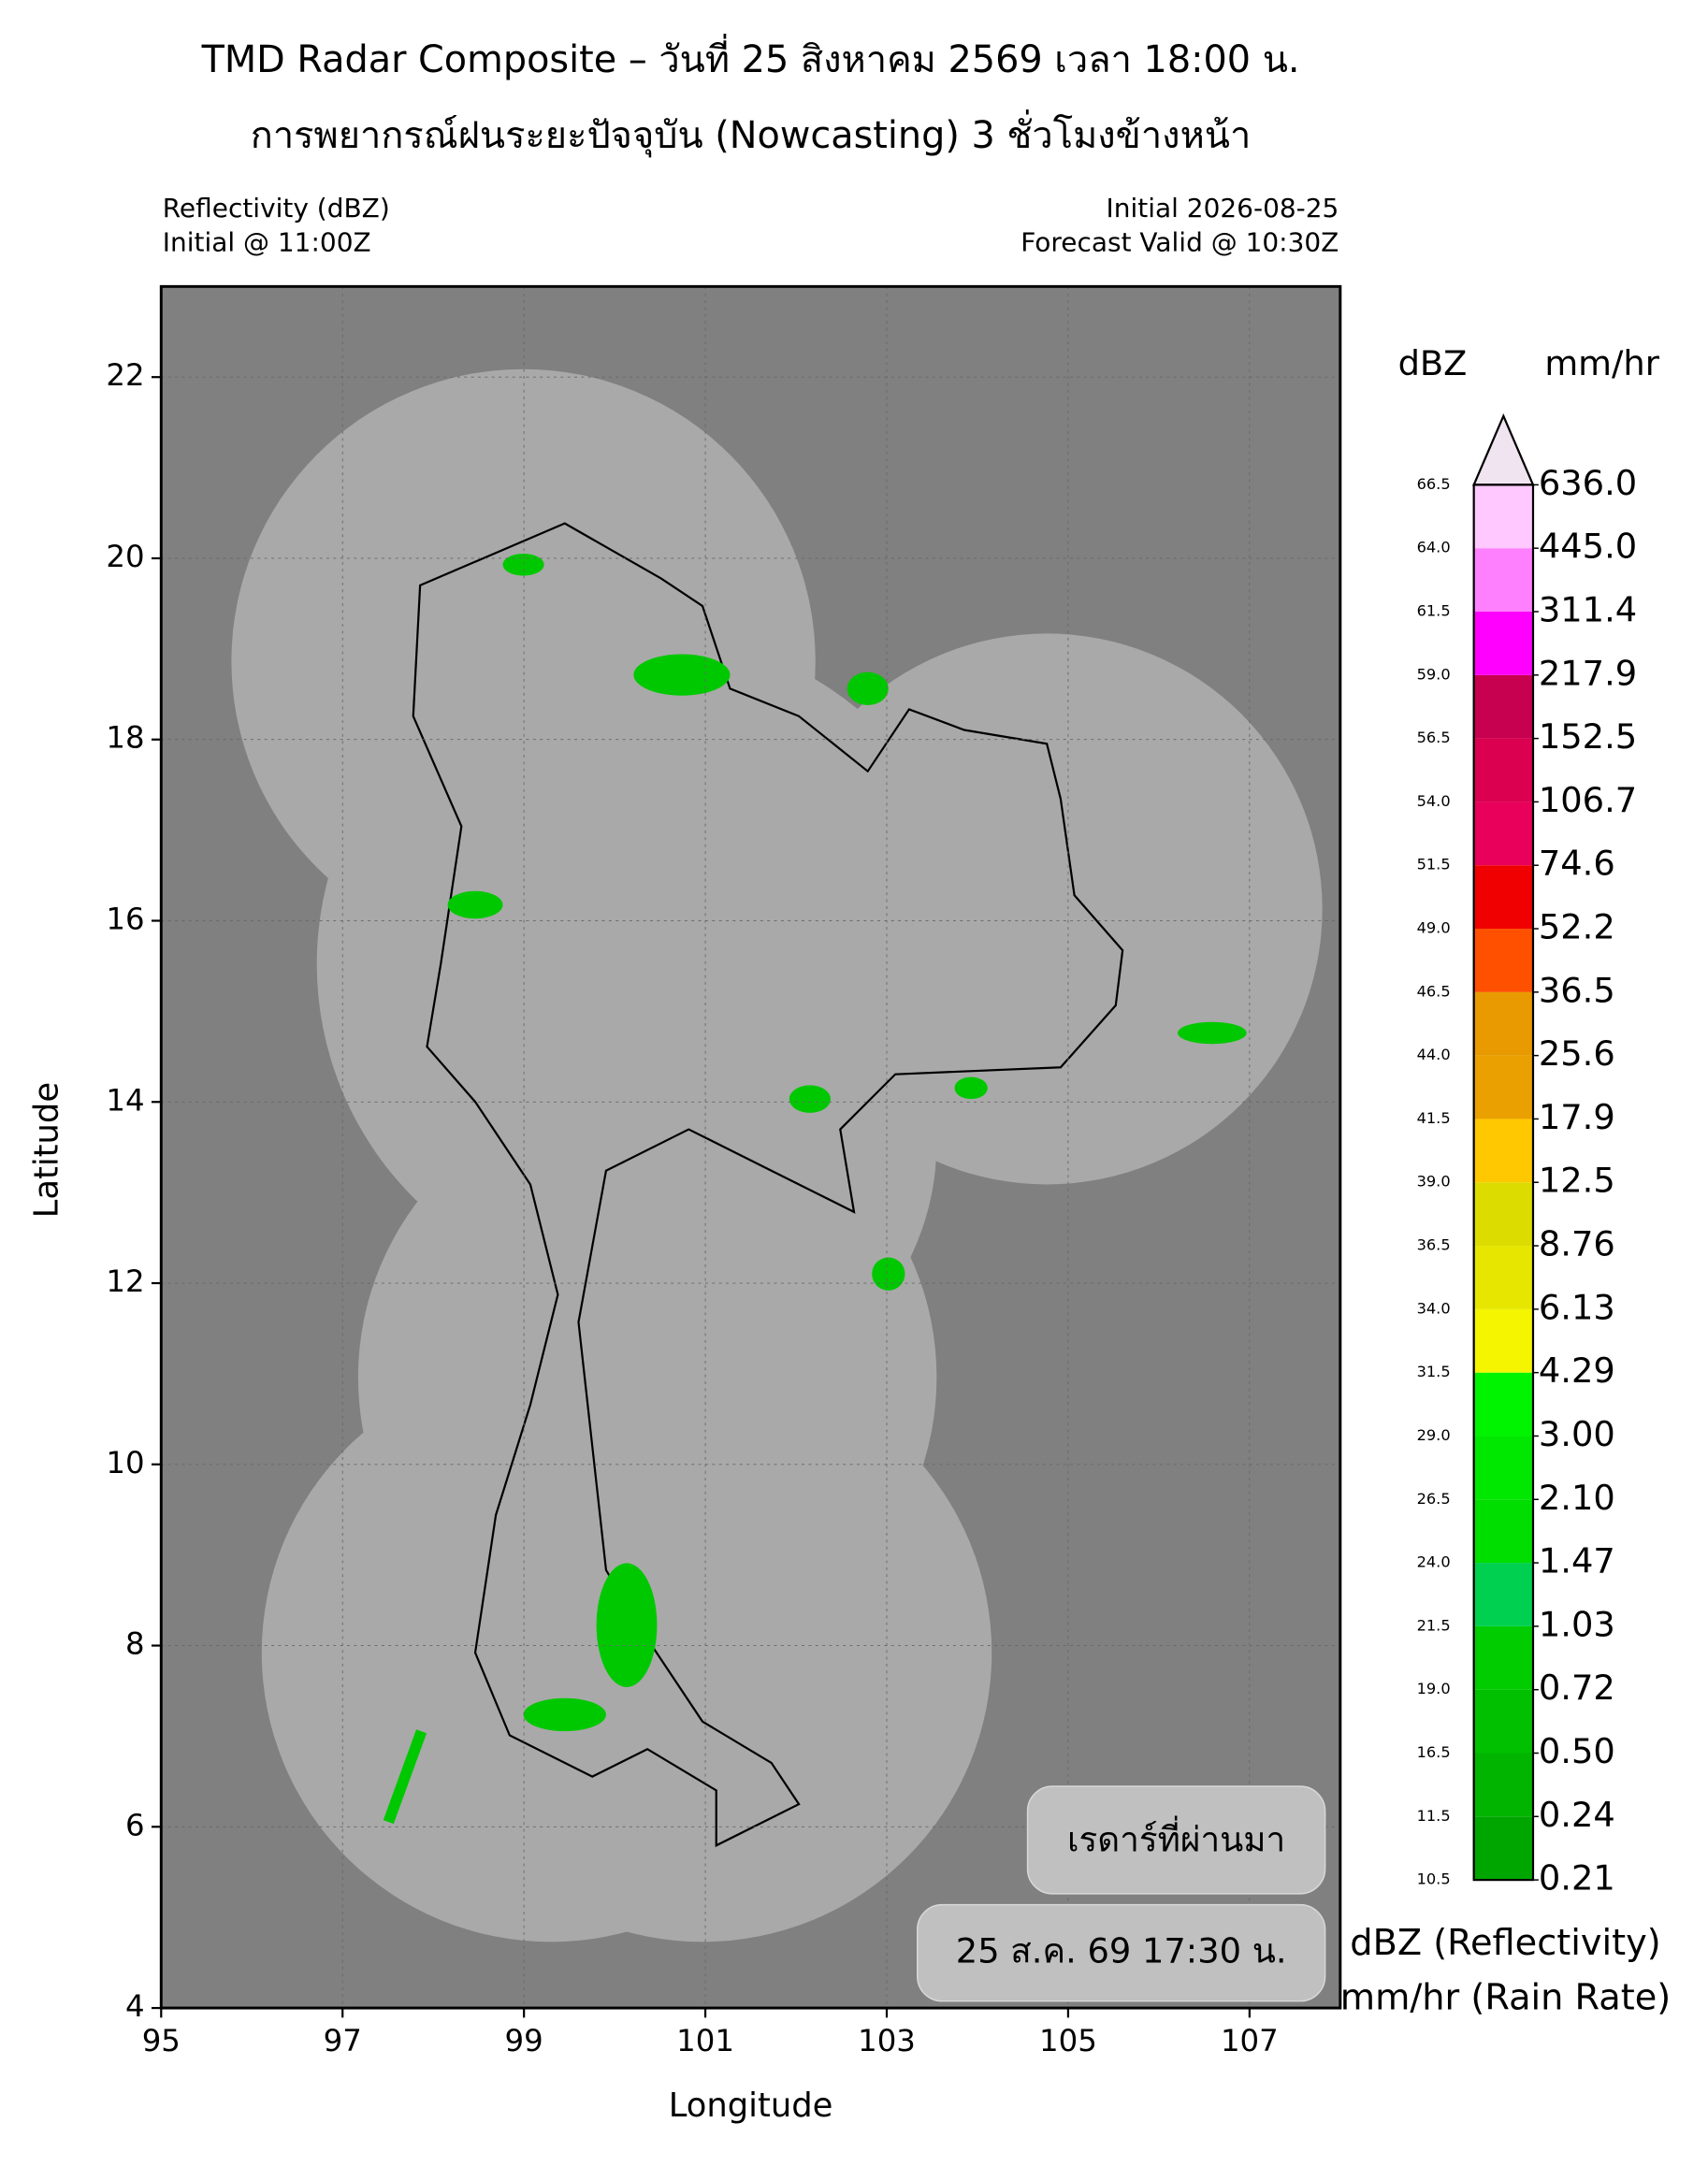 The image size is (1708, 2166). I want to click on legend-time: 25 ส.ค. 69 17:30 น., so click(1121, 1951).